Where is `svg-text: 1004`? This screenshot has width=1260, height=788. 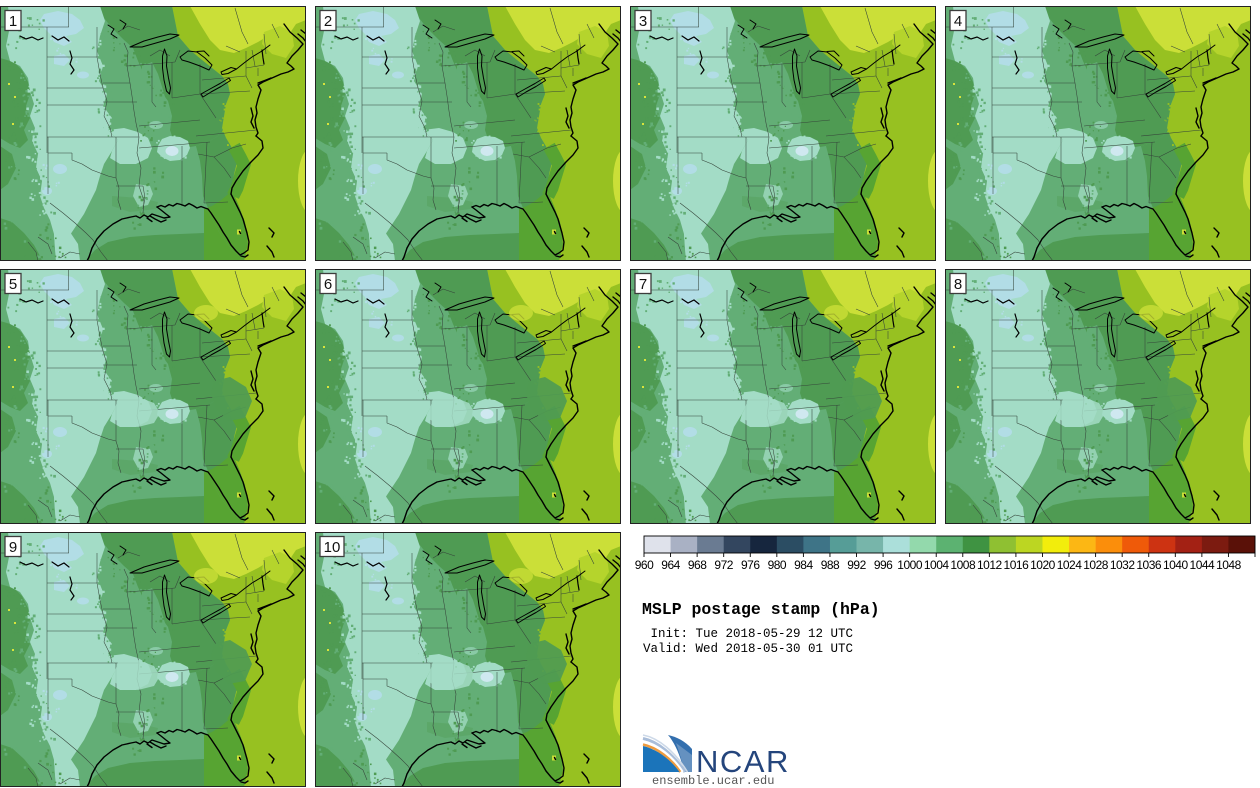 svg-text: 1004 is located at coordinates (937, 565).